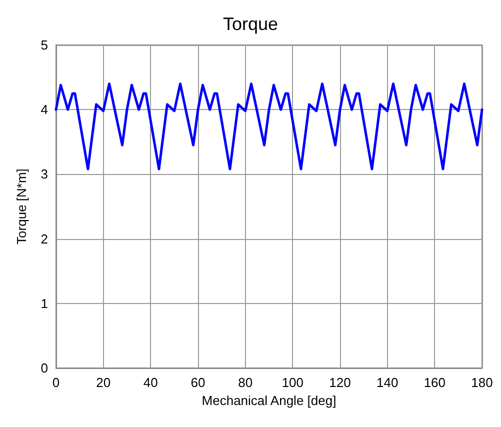 This screenshot has width=501, height=427. What do you see at coordinates (245, 382) in the screenshot?
I see `x-tick-label: 80` at bounding box center [245, 382].